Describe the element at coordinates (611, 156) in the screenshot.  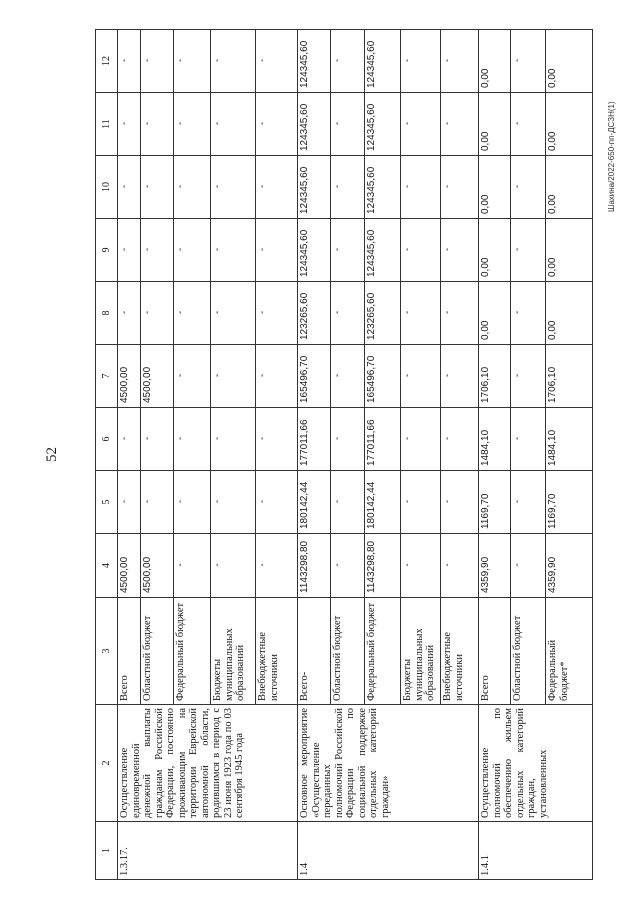
I see `document-footer-id: Шахина/2022-650-пп-ДСЗН(1)` at that location.